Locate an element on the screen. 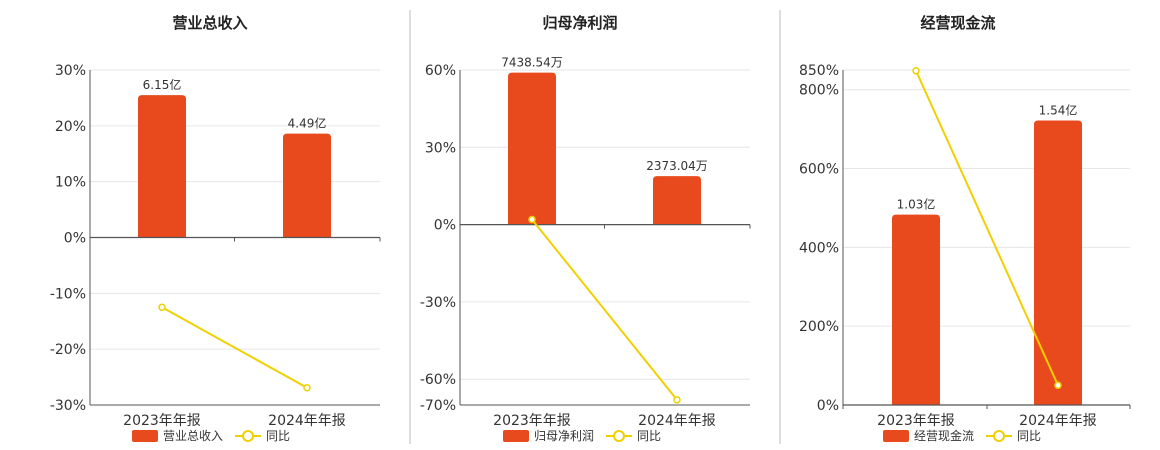 This screenshot has width=1160, height=450. chart-title: 营业总收入 is located at coordinates (209, 23).